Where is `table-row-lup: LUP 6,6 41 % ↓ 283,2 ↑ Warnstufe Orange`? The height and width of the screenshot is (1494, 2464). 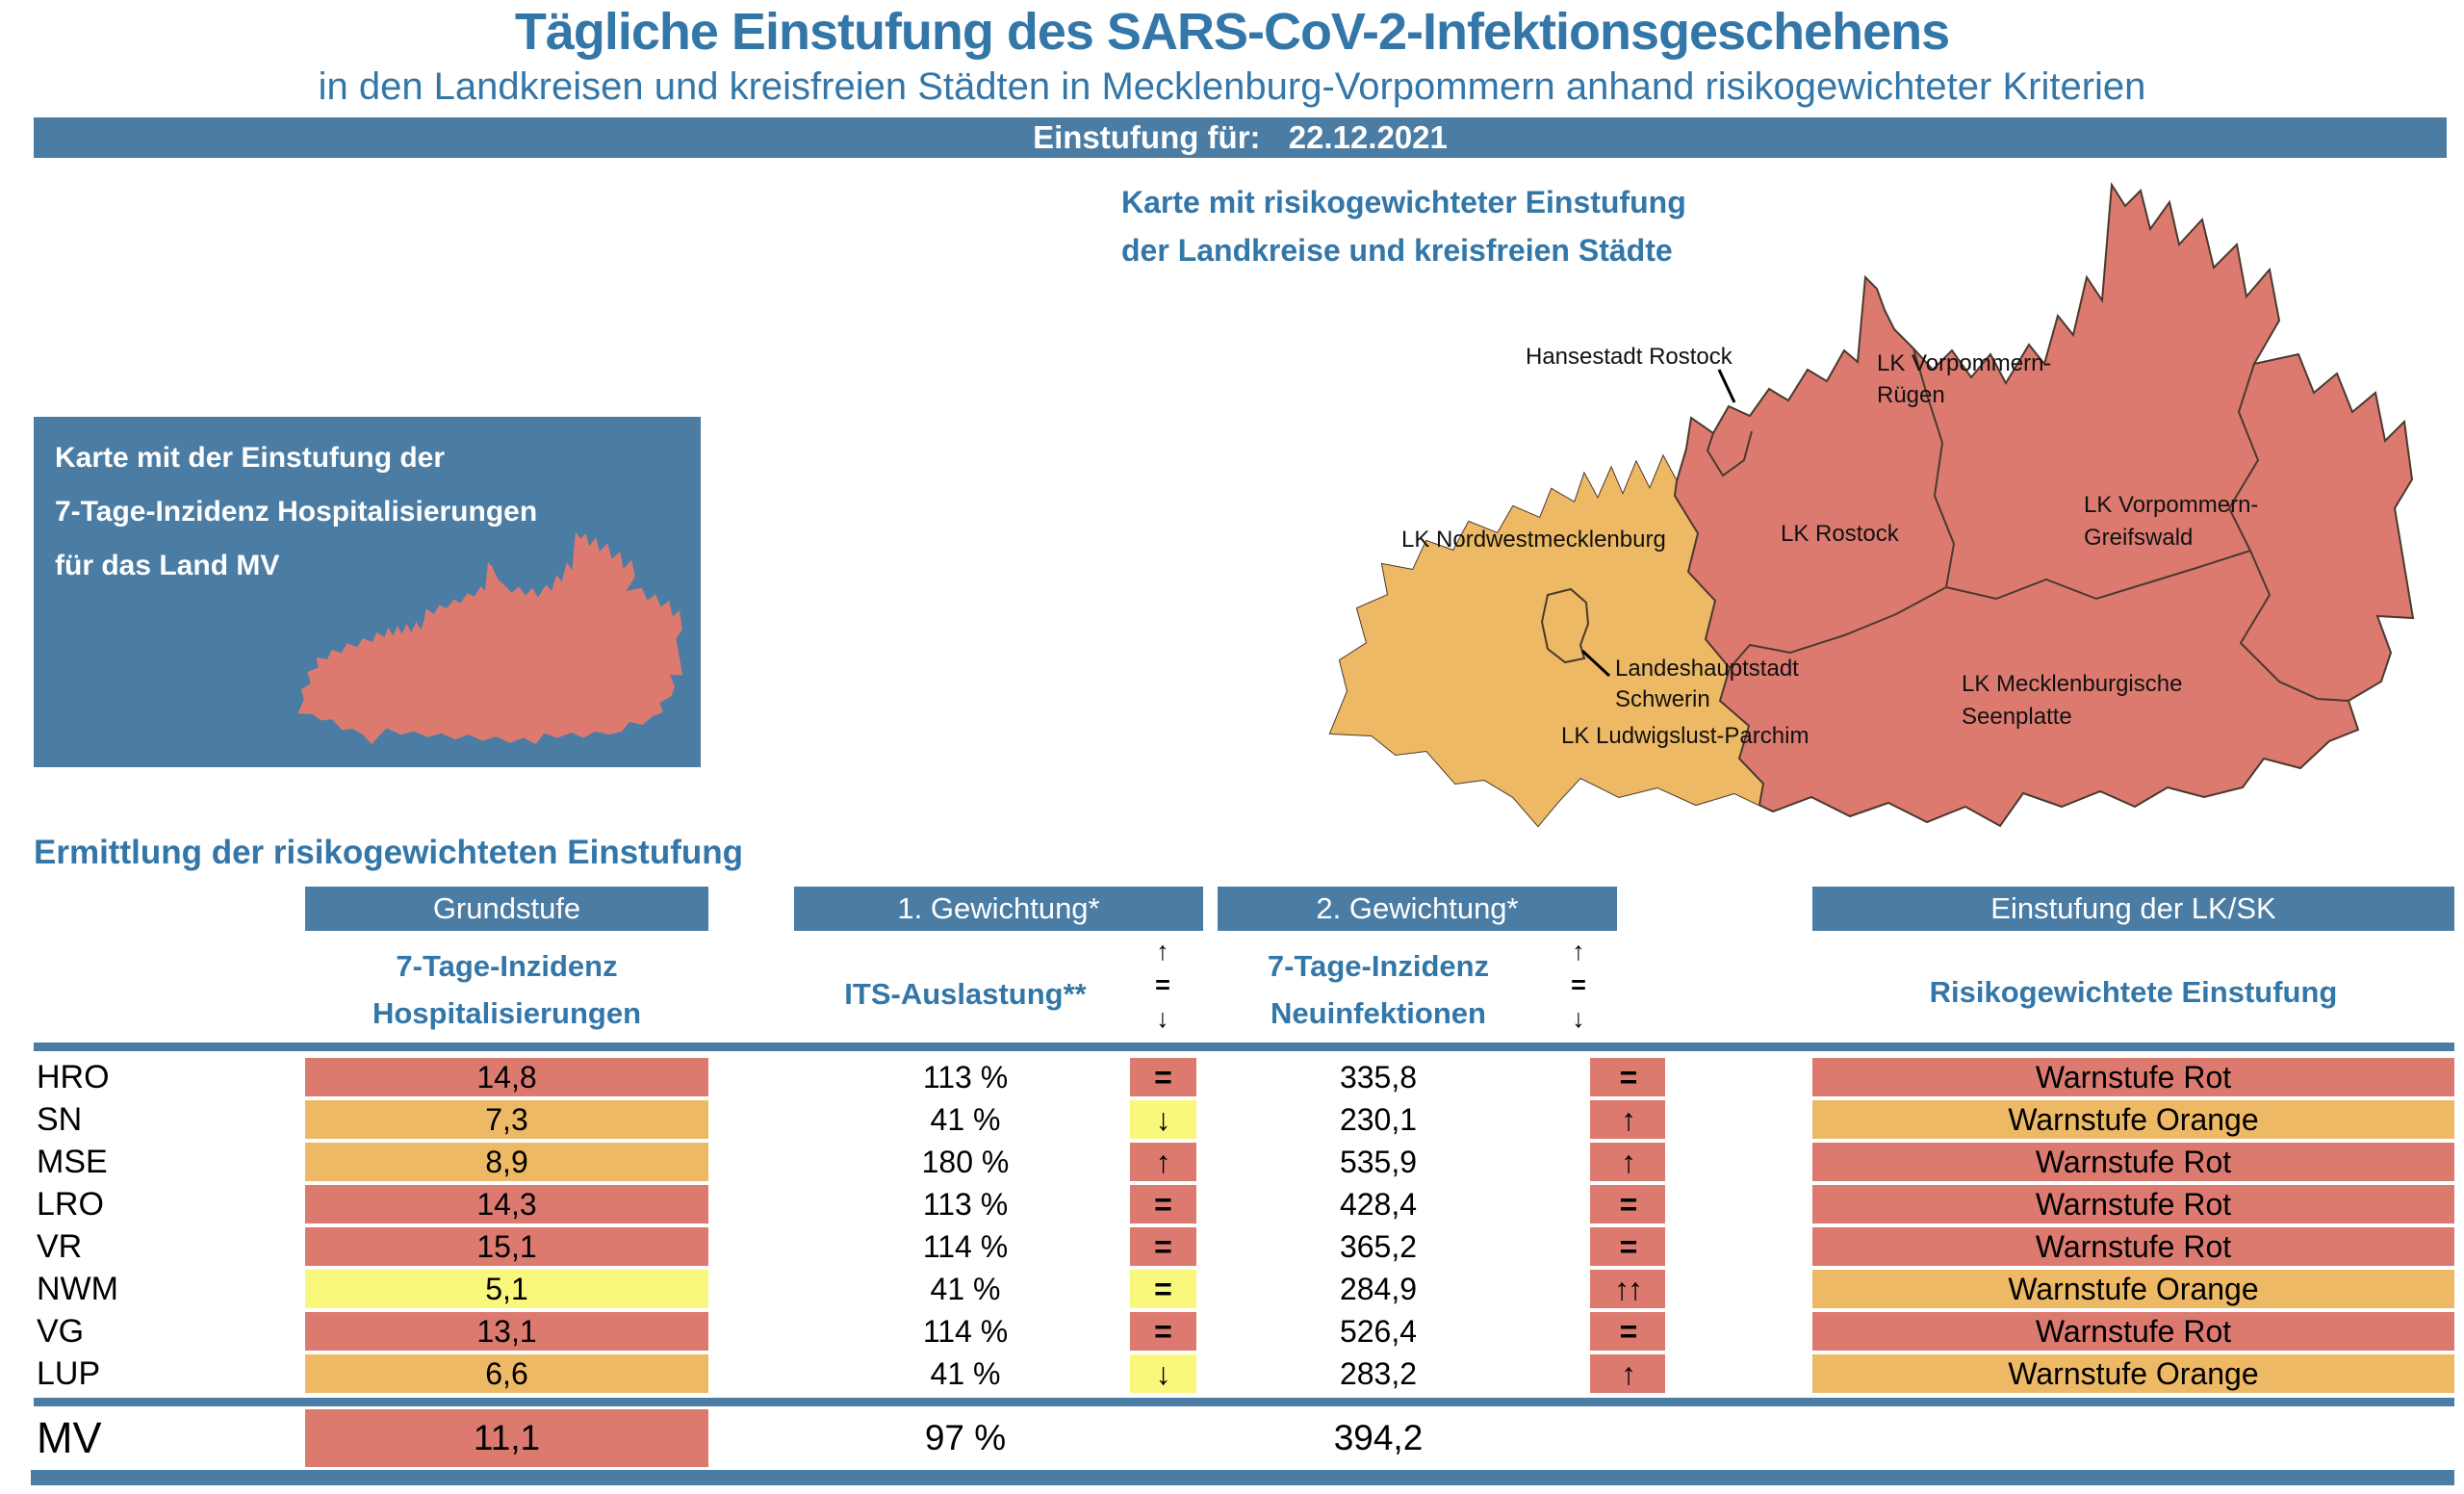
table-row-lup: LUP 6,6 41 % ↓ 283,2 ↑ Warnstufe Orange is located at coordinates (1232, 1373).